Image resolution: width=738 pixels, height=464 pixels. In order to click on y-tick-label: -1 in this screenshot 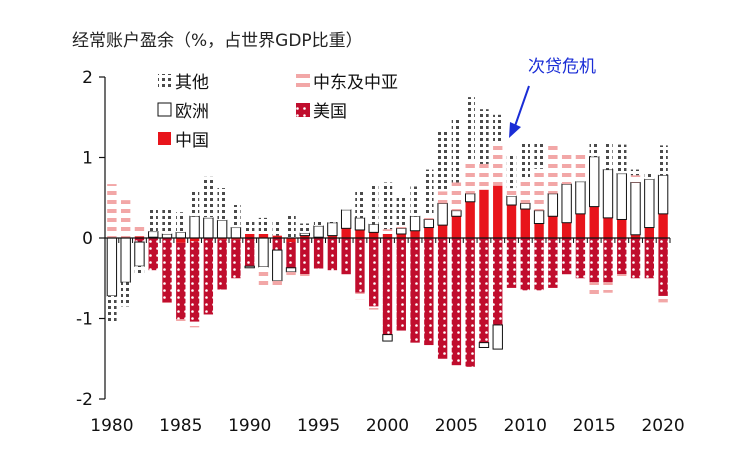, I will do `click(84, 320)`.